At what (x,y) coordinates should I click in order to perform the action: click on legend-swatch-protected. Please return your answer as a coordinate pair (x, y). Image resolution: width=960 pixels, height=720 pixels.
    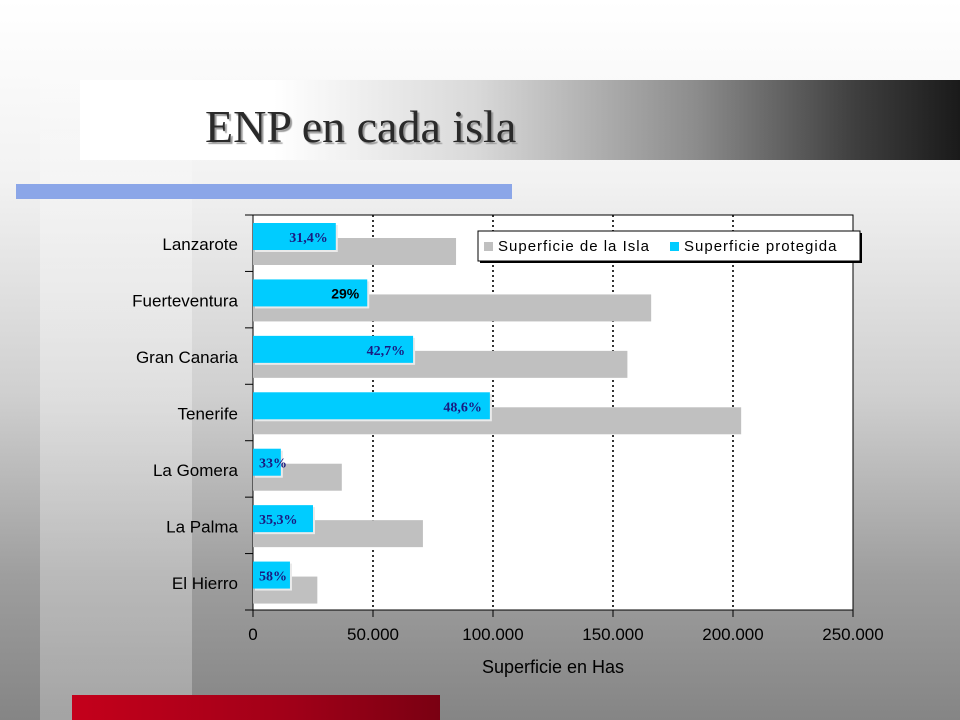
    Looking at the image, I should click on (674, 246).